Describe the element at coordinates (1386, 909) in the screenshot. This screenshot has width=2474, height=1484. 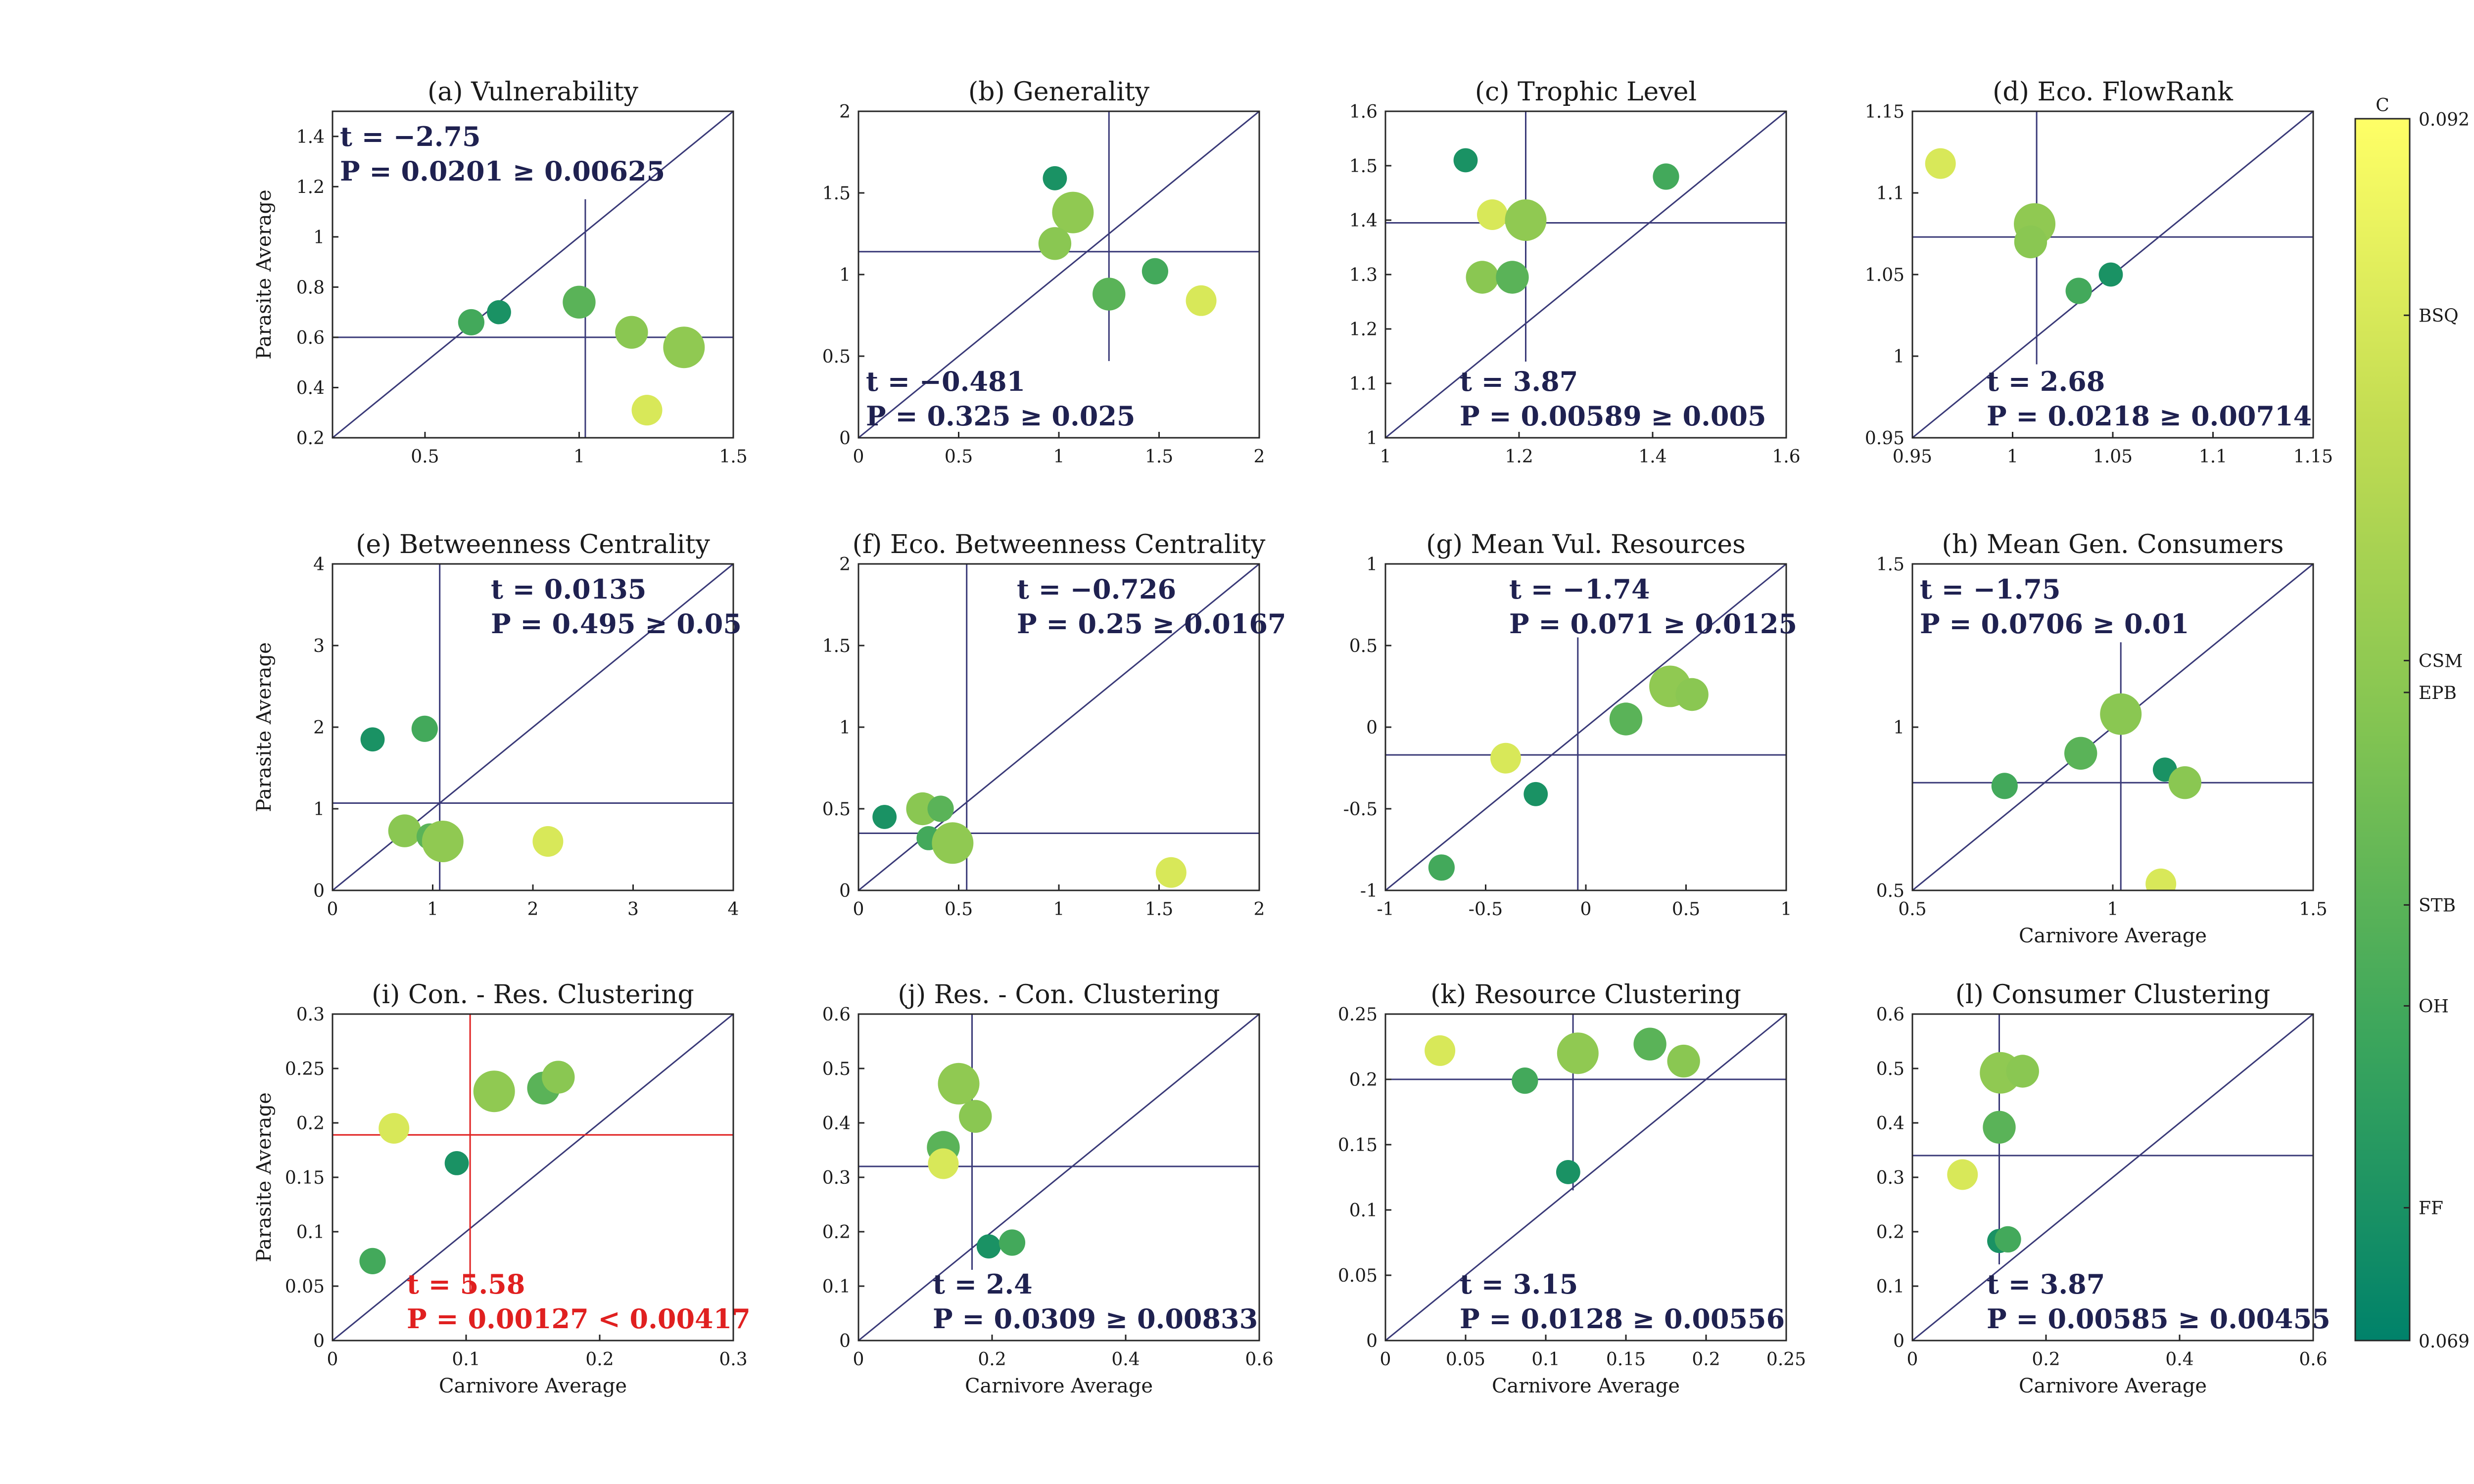
I see `x-tick-label: -1` at that location.